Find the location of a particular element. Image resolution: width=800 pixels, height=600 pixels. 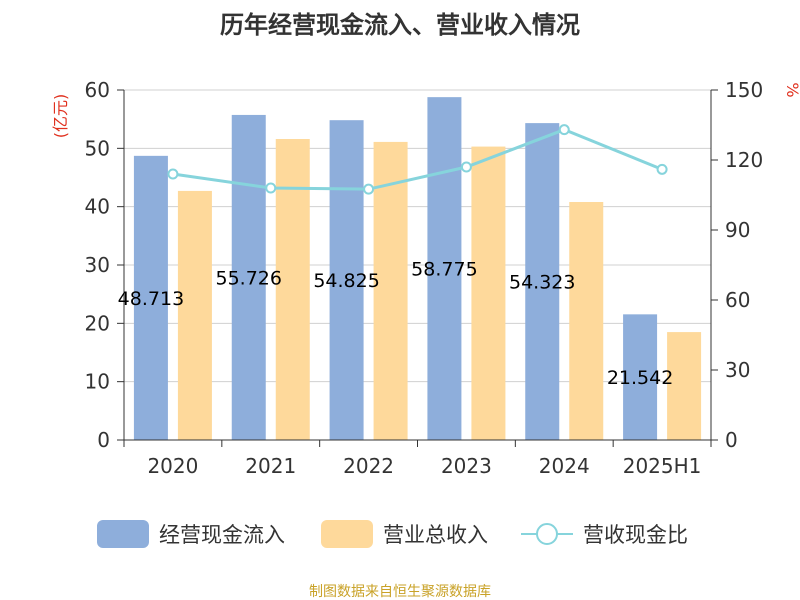

left-axis-tick-label: 0 is located at coordinates (103, 440).